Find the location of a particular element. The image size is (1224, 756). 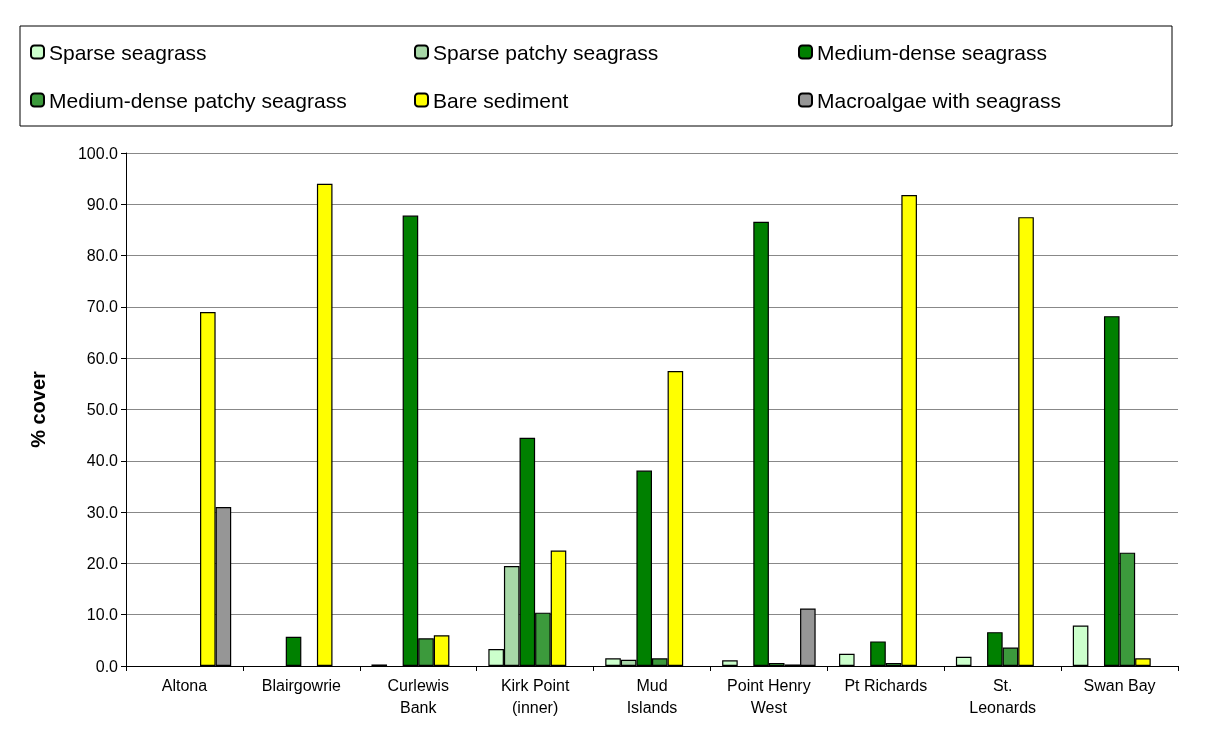

legend-label: Medium-dense seagrass is located at coordinates (932, 52).